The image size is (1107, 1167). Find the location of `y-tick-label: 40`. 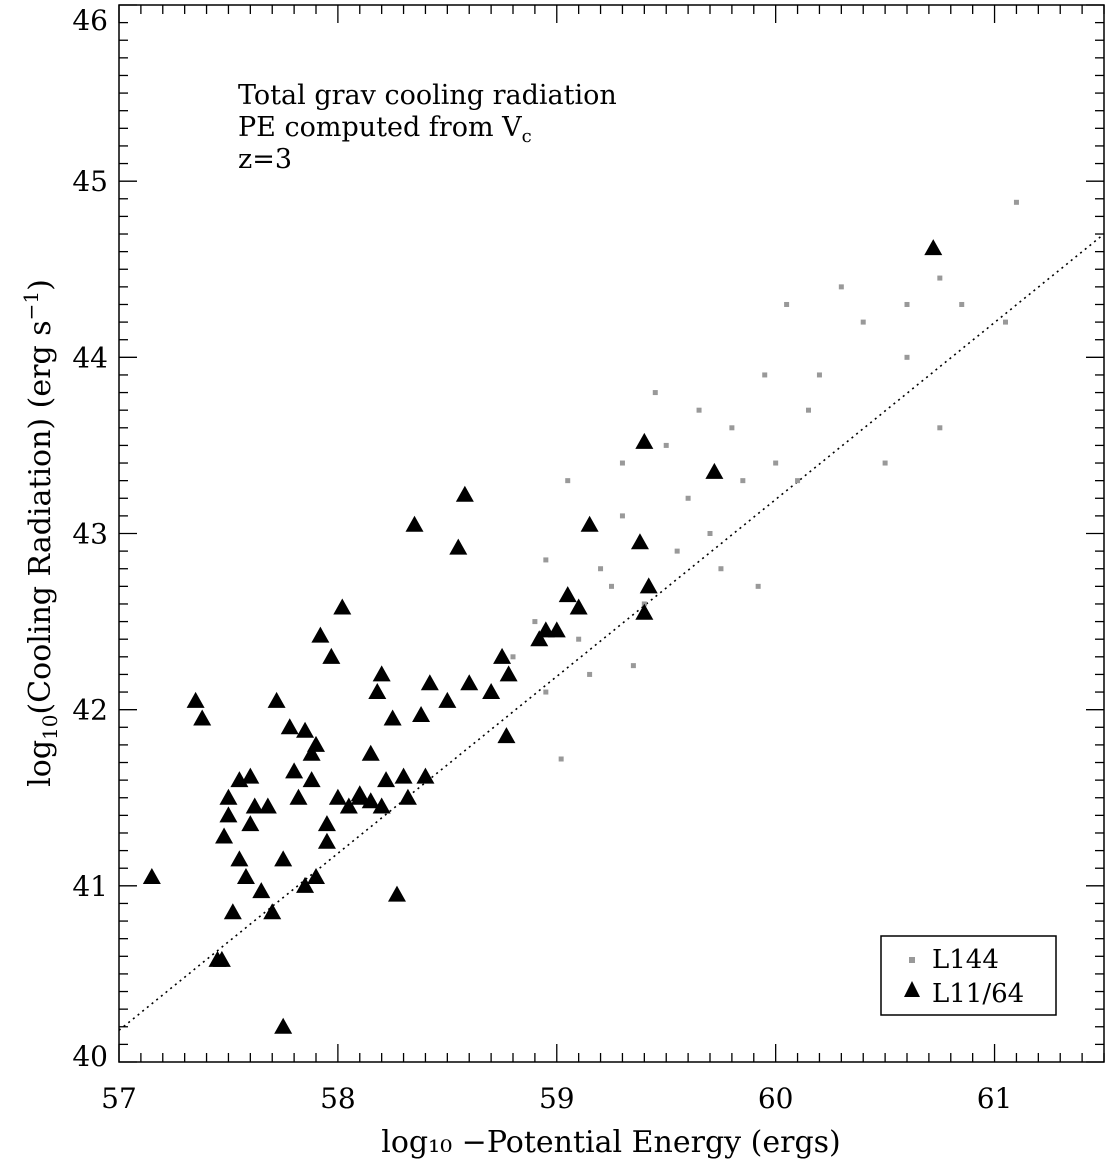

y-tick-label: 40 is located at coordinates (90, 1056).